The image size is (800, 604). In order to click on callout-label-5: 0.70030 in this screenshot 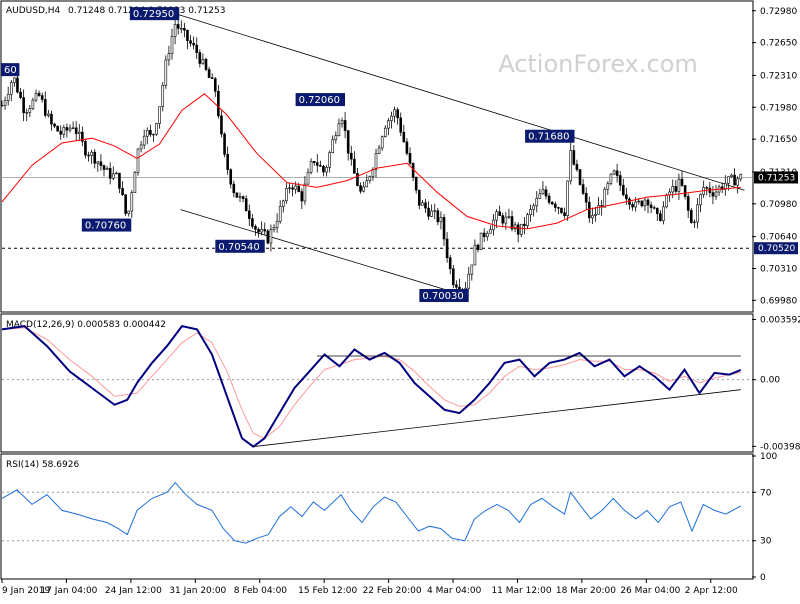, I will do `click(442, 296)`.